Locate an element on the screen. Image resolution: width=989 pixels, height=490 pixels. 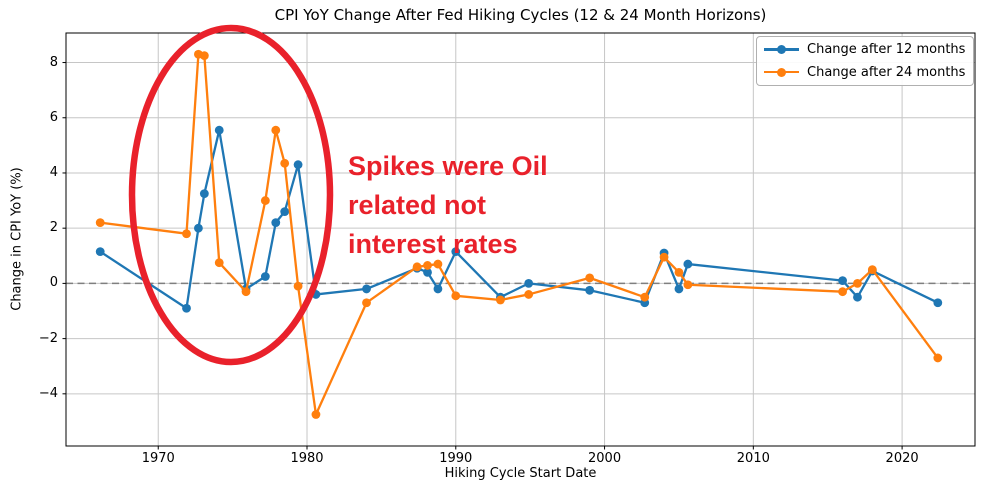
annotation-line-1: Spikes were Oil is located at coordinates (448, 166).